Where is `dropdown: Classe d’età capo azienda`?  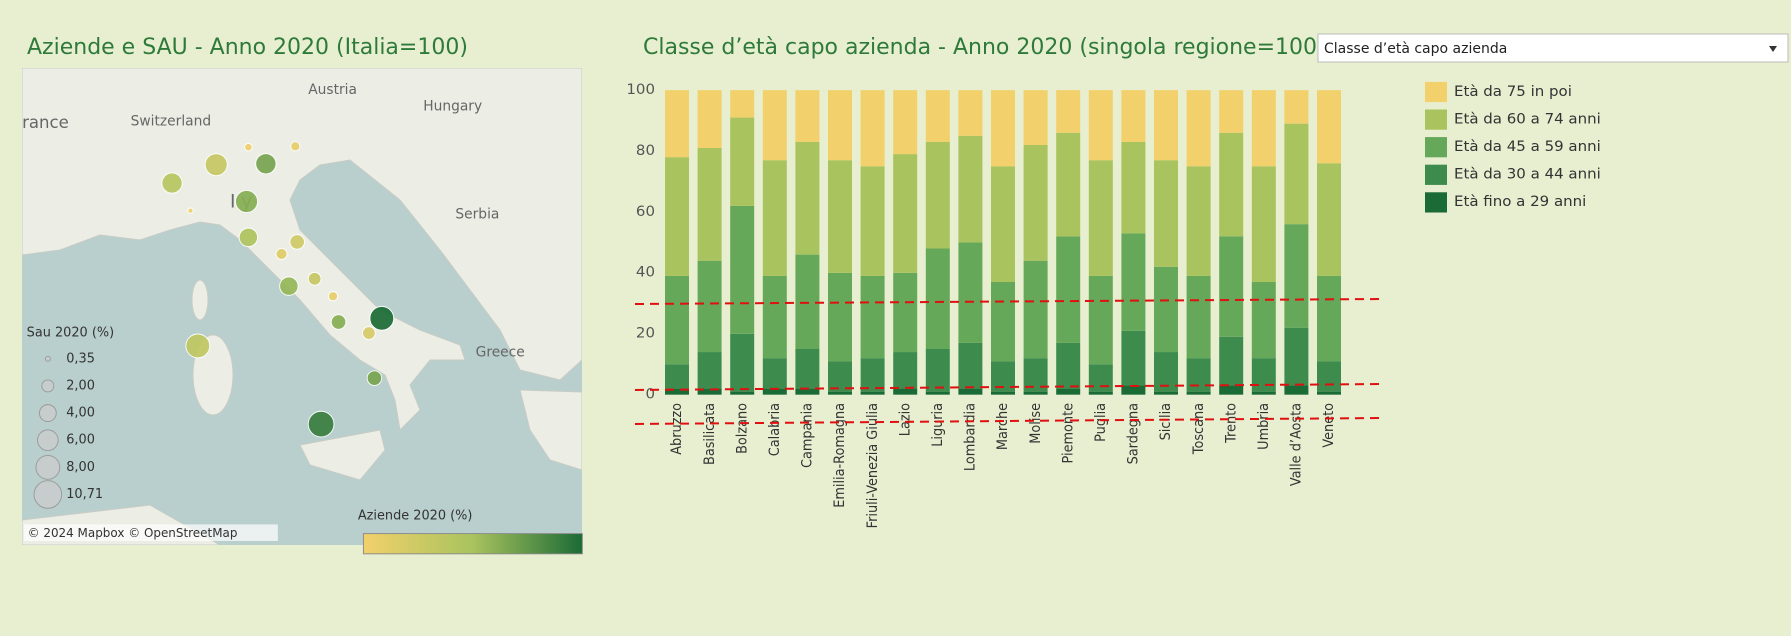 dropdown: Classe d’età capo azienda is located at coordinates (1553, 48).